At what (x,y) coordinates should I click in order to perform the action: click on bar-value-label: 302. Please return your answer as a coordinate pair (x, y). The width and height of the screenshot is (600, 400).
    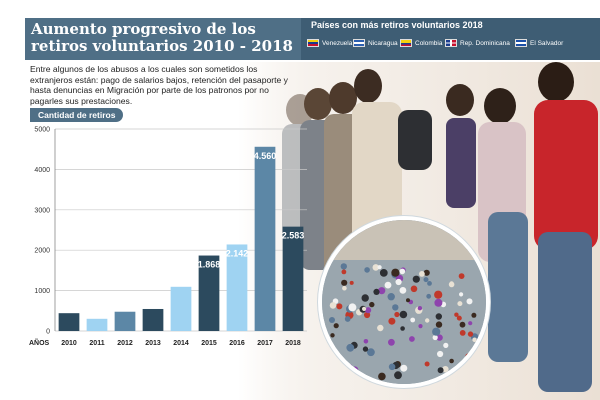
    Looking at the image, I should click on (96, 281).